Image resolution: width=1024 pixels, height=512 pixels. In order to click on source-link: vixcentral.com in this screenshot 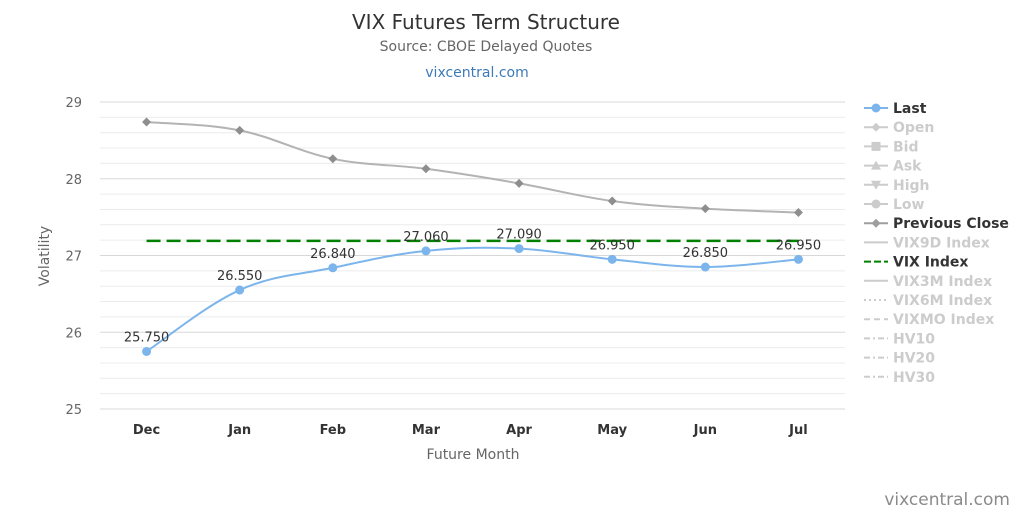, I will do `click(476, 73)`.